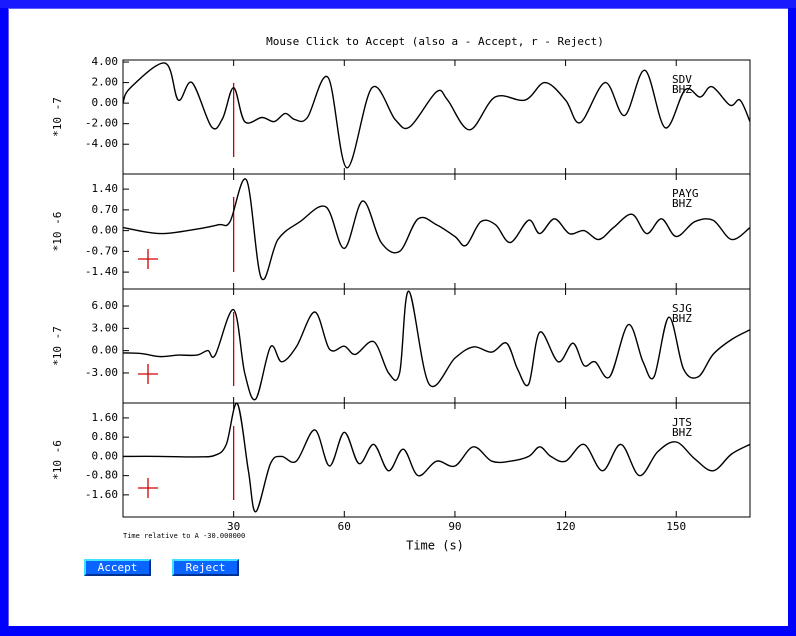  What do you see at coordinates (685, 193) in the screenshot?
I see `station-label: PAYG` at bounding box center [685, 193].